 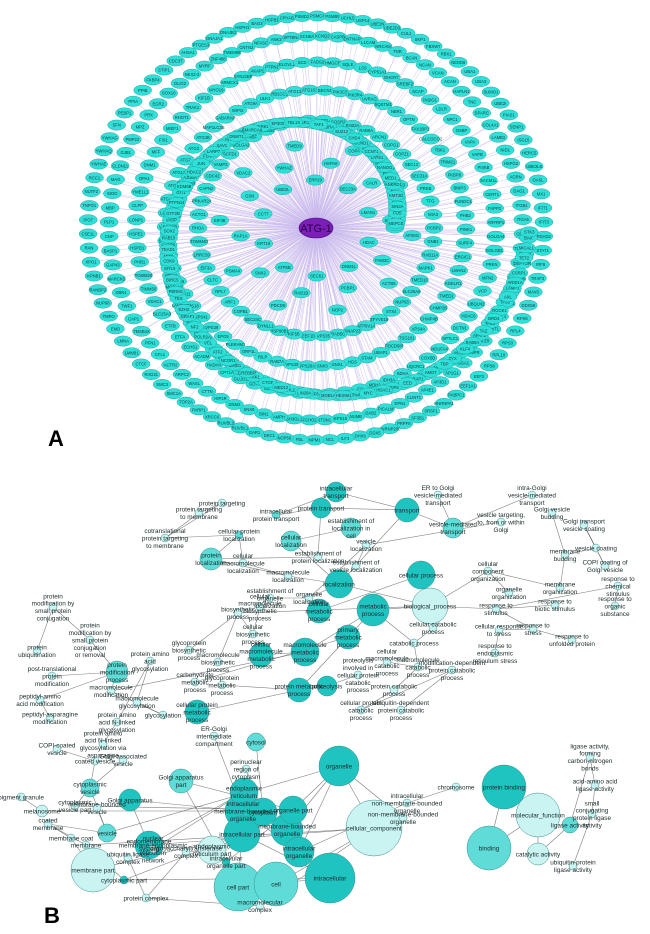 I want to click on gene-label: NBR1, so click(x=397, y=111).